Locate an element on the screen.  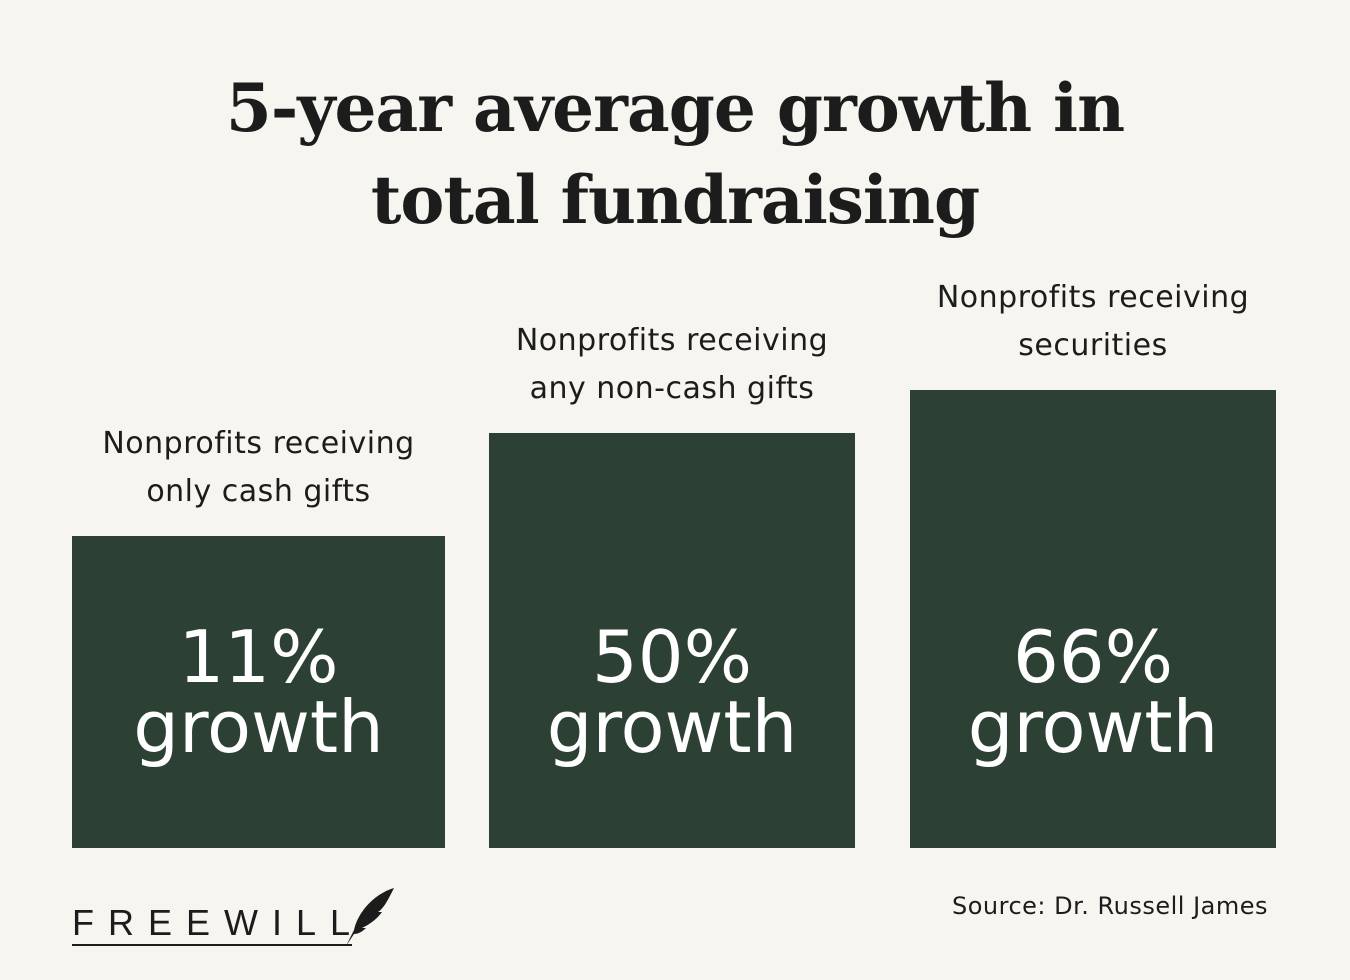
logo-underline is located at coordinates (212, 945).